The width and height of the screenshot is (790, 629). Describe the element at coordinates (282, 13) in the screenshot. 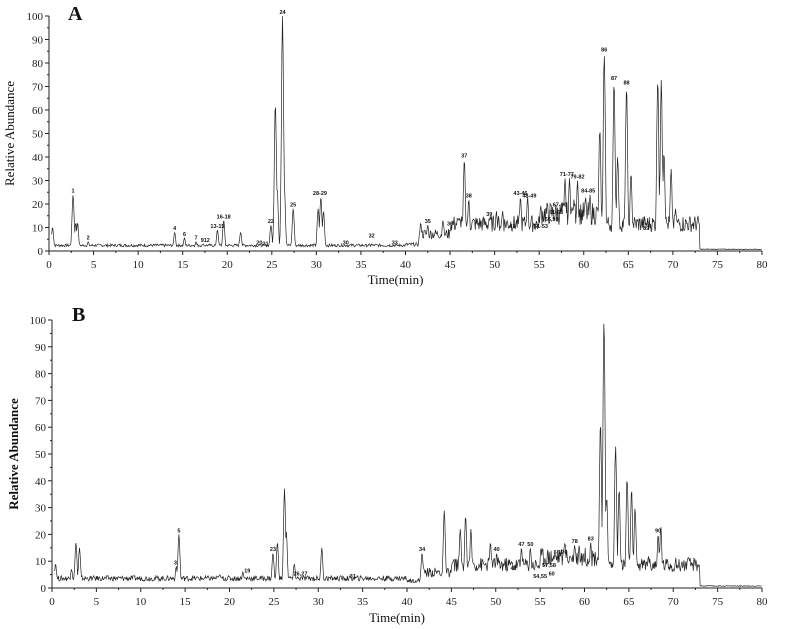

I see `peak-label: 24` at that location.